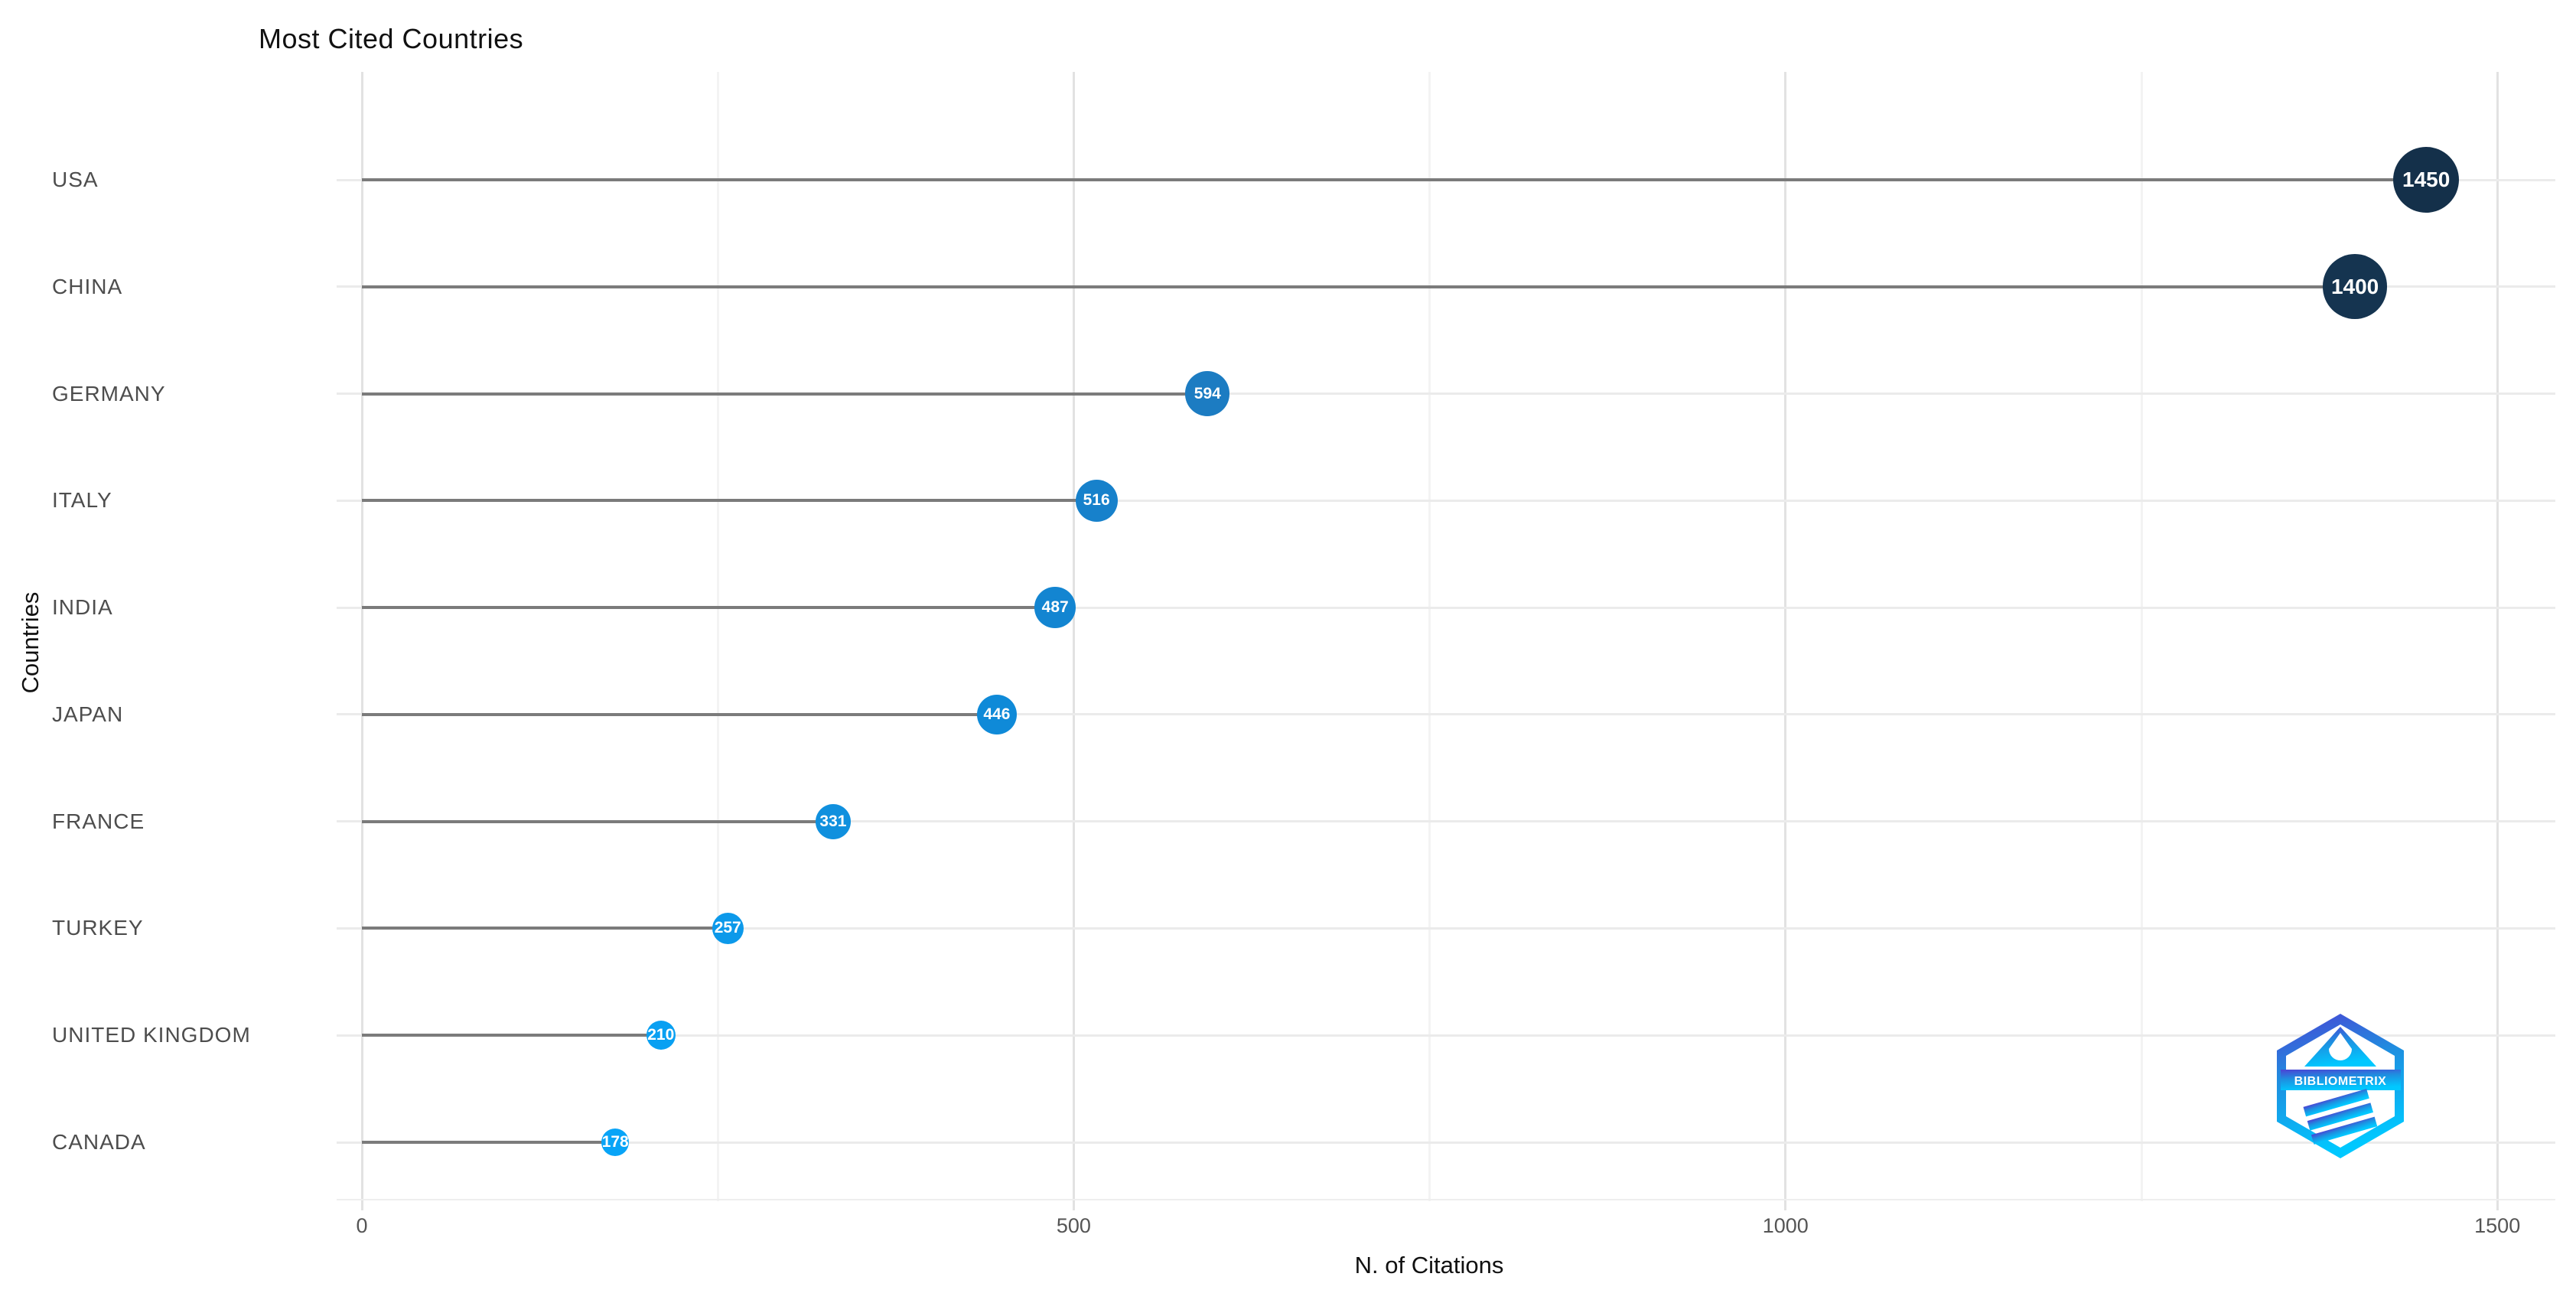 The width and height of the screenshot is (2576, 1293). Describe the element at coordinates (1446, 1199) in the screenshot. I see `panel-bottom-line` at that location.